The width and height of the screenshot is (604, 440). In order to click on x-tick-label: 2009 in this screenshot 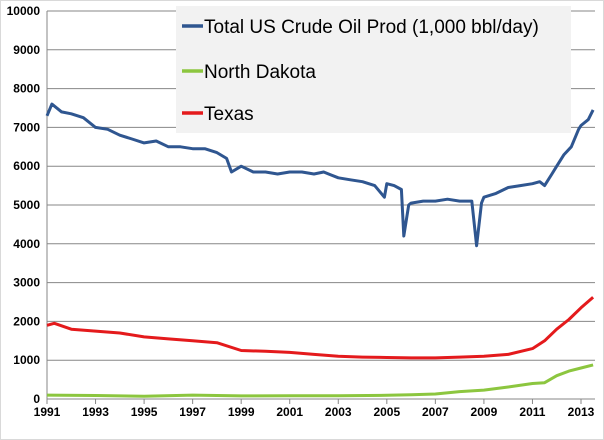, I will do `click(484, 412)`.